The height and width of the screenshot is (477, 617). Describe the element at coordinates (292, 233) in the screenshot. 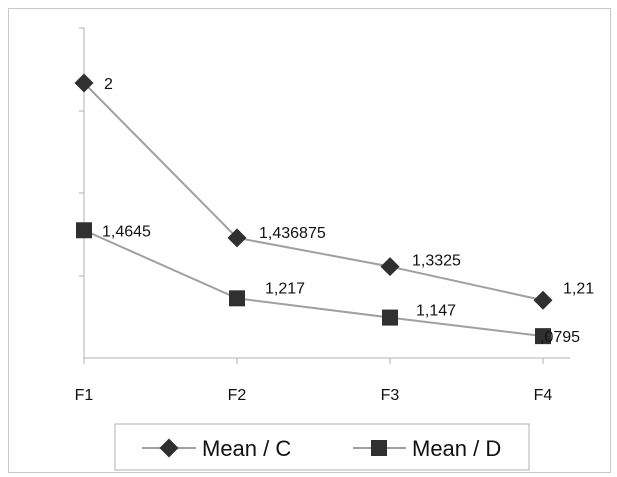

I see `data-label: 1,436875` at that location.